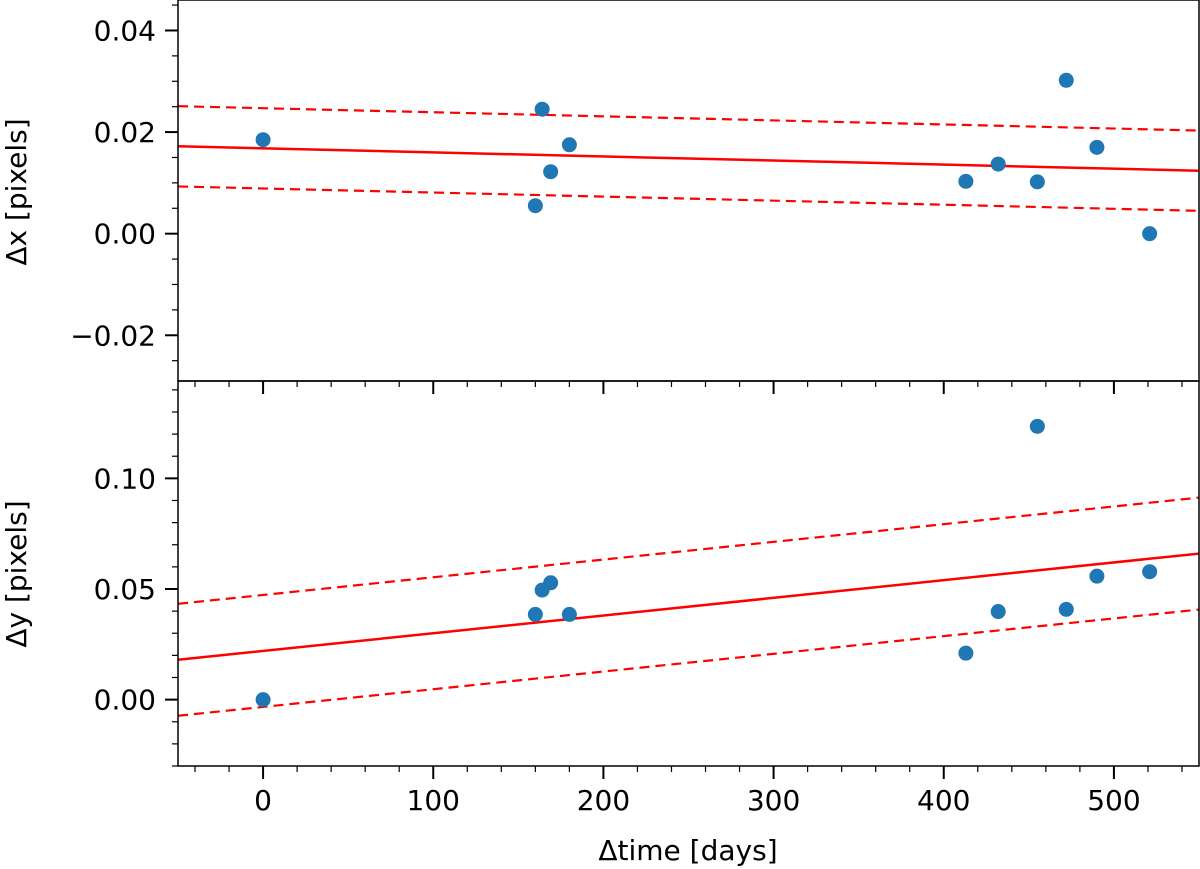 The width and height of the screenshot is (1200, 869). I want to click on top-fit-lines, so click(688, 158).